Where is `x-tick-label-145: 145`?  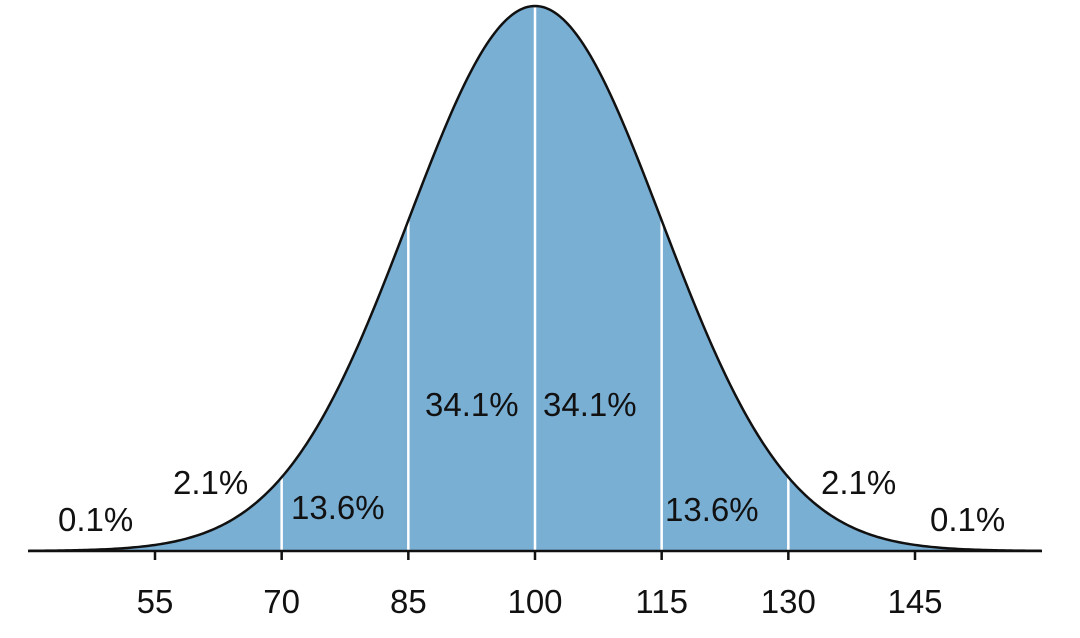
x-tick-label-145: 145 is located at coordinates (914, 601).